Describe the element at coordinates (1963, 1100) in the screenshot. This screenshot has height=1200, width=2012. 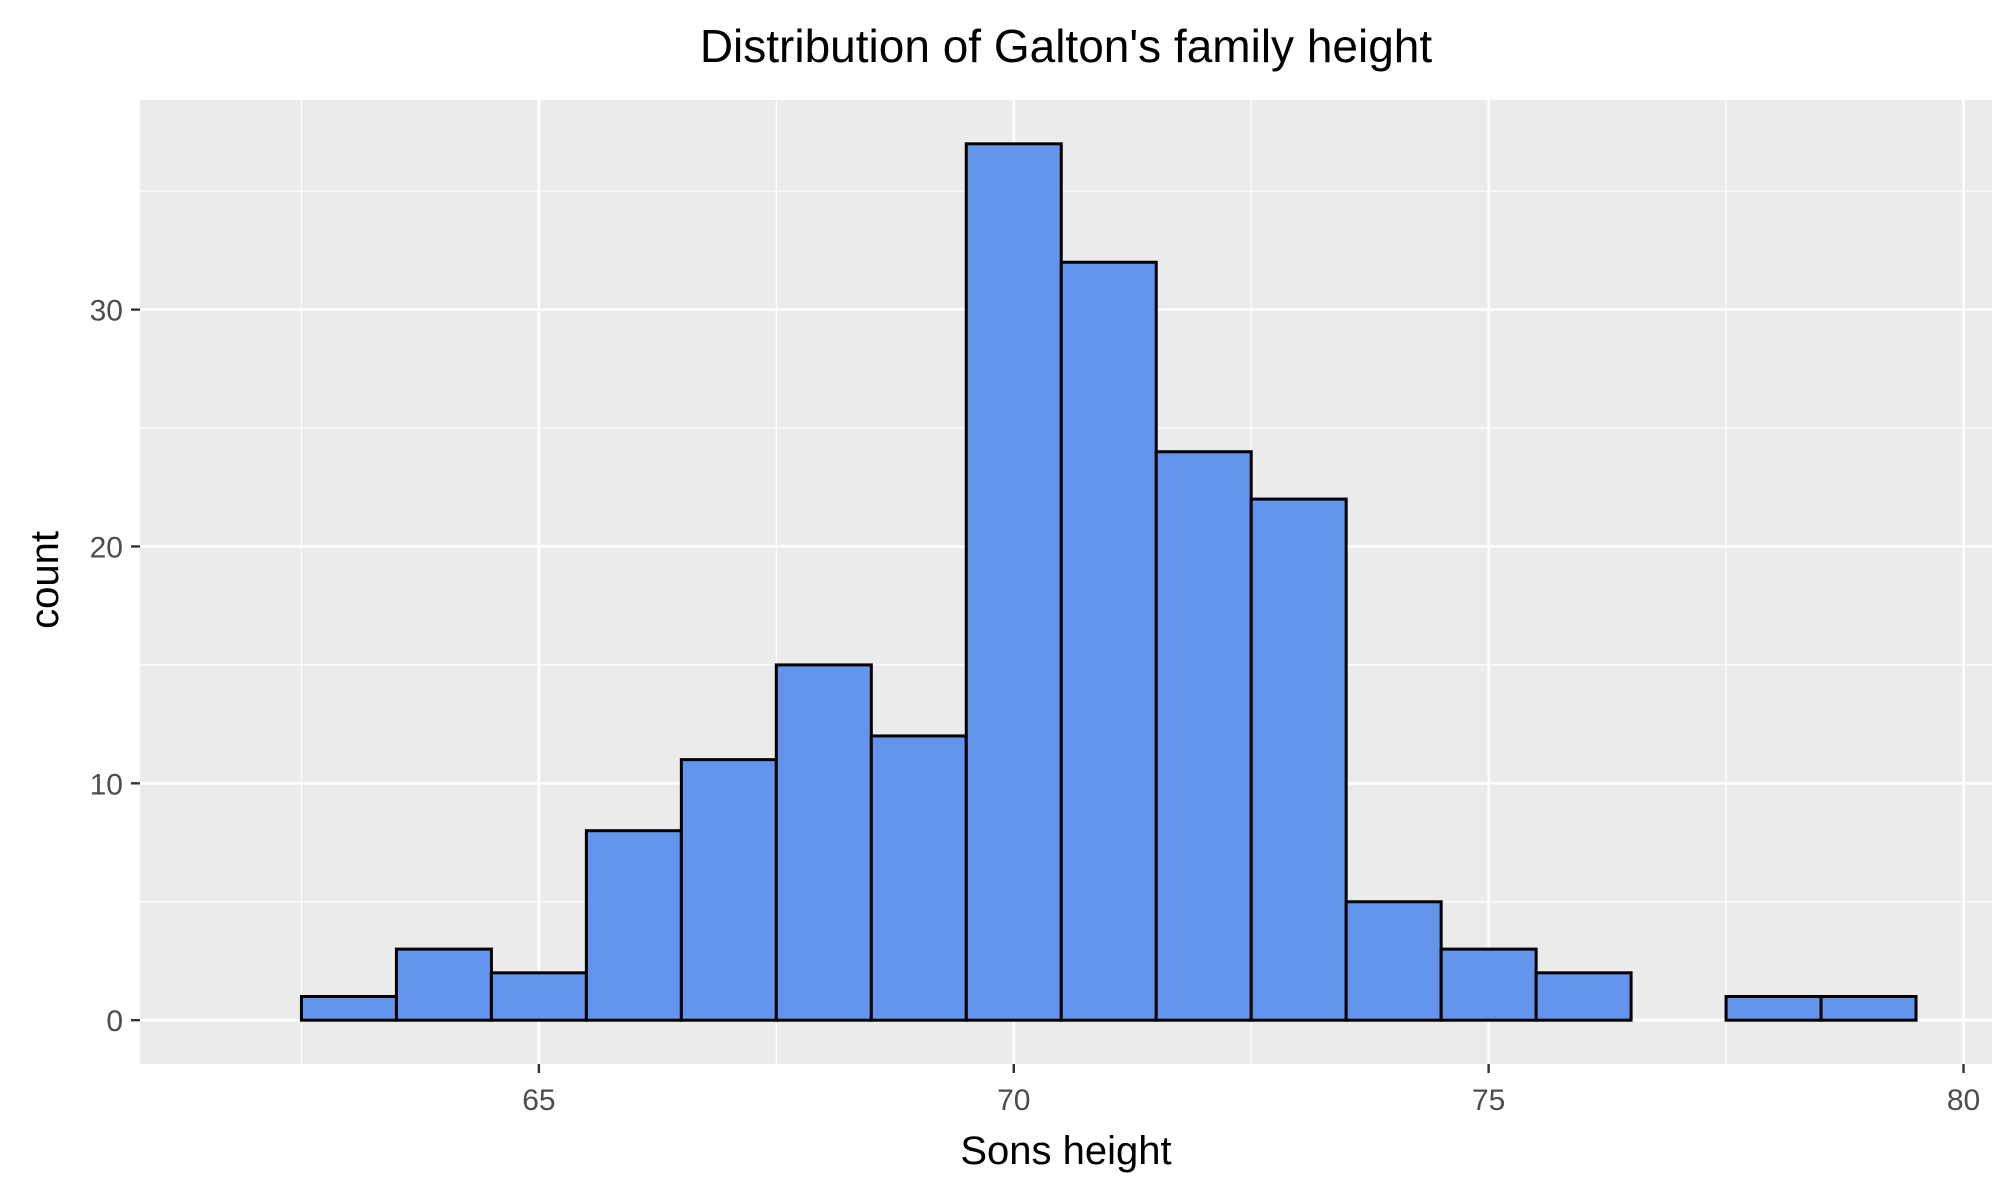
I see `x-tick-label: 80` at that location.